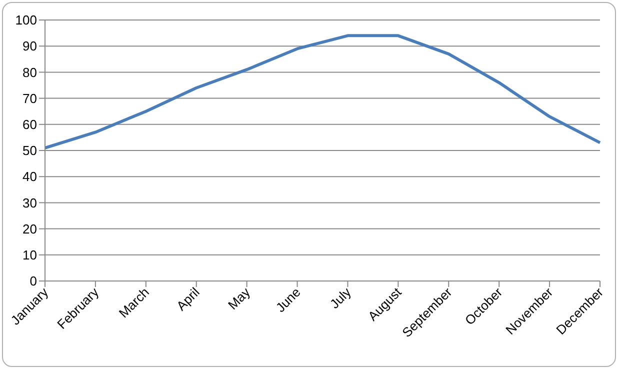 The image size is (620, 371). I want to click on y-tick-label: 0, so click(33, 281).